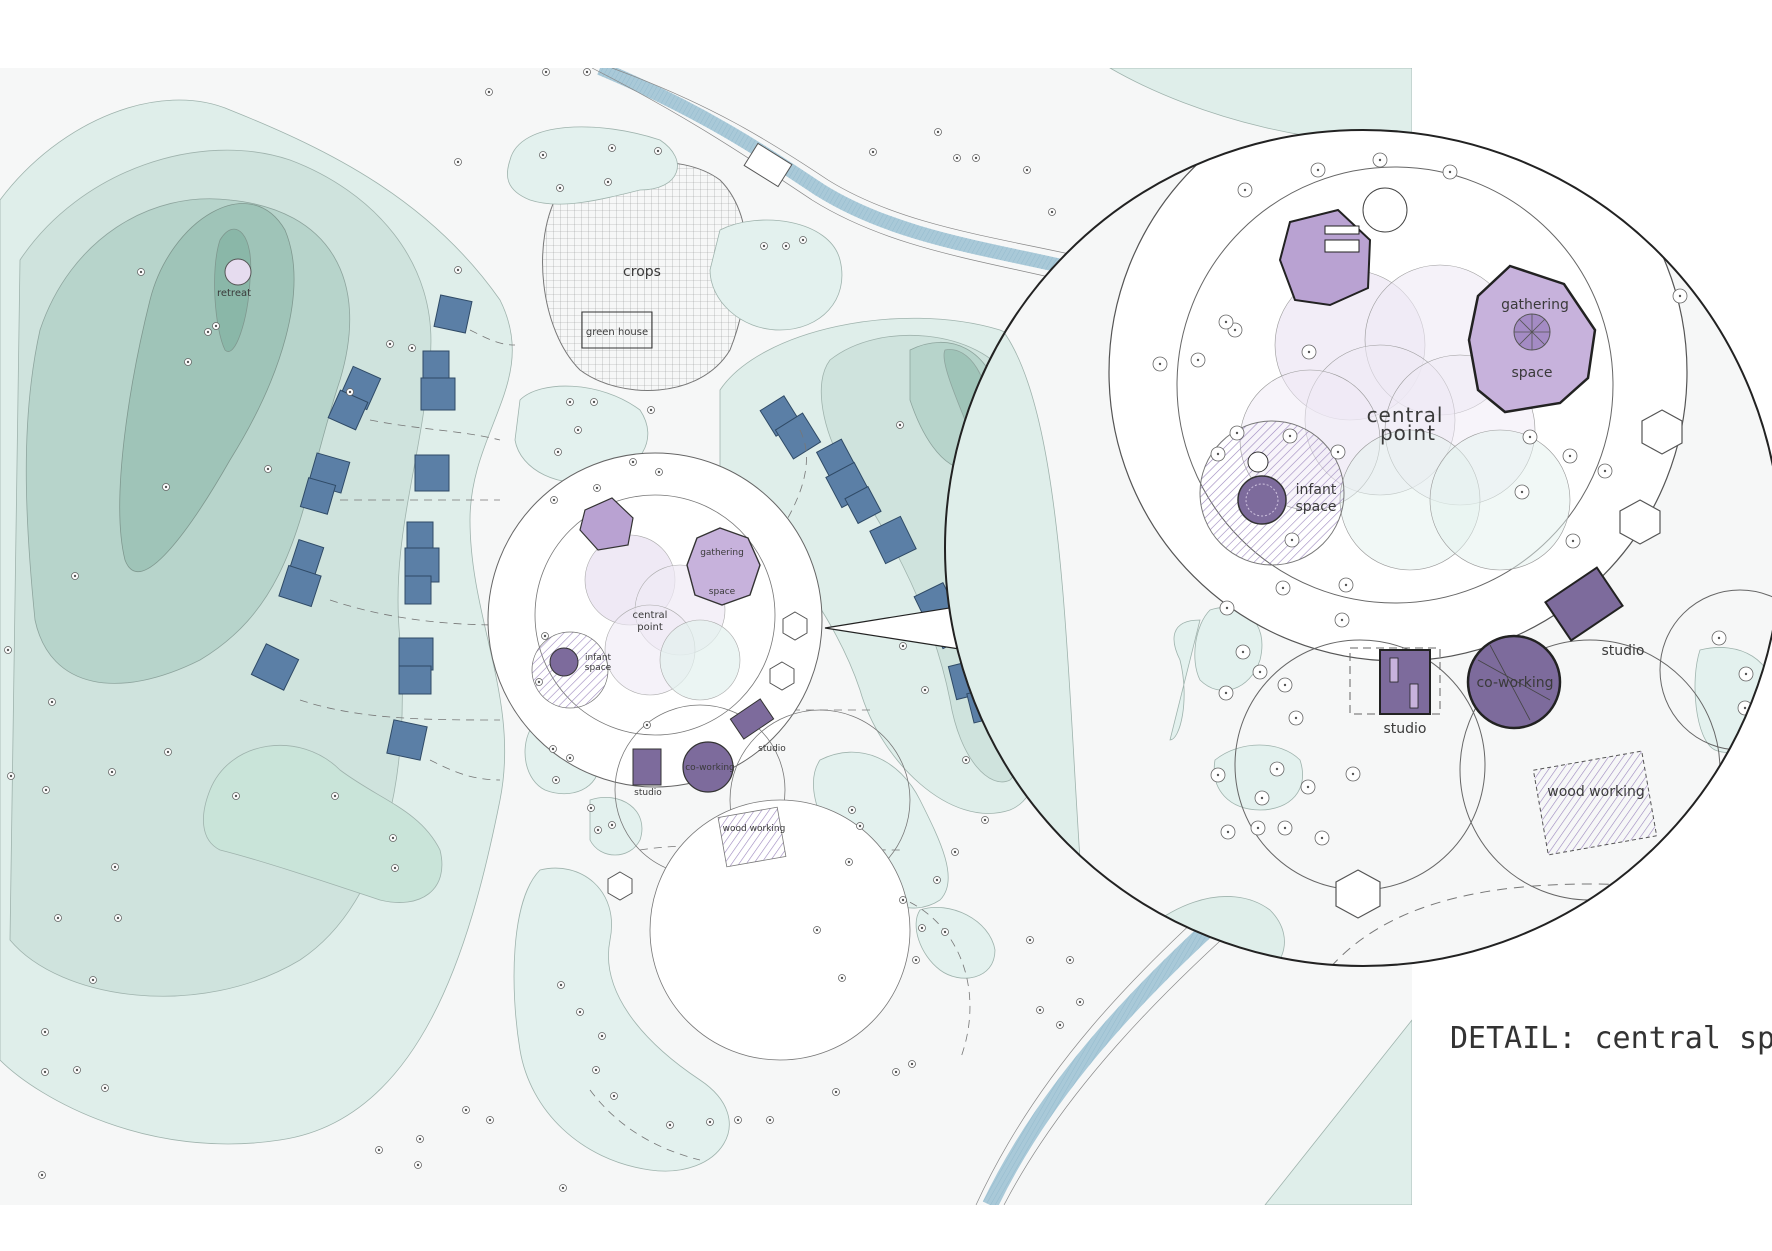 This screenshot has width=1772, height=1251. I want to click on co-working-label-small: co-working, so click(710, 768).